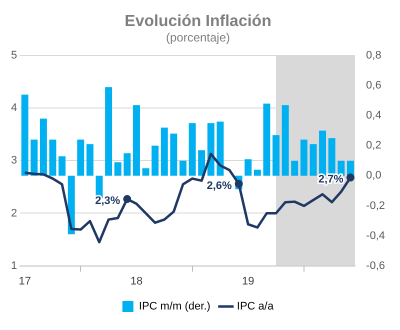  What do you see at coordinates (376, 236) in the screenshot?
I see `y2-tick-label: -0,4` at bounding box center [376, 236].